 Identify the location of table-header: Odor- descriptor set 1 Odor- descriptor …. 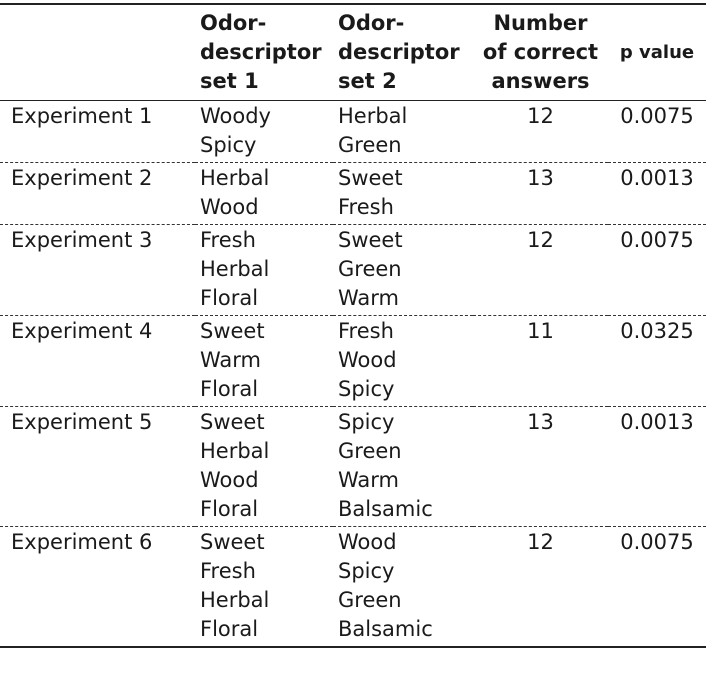
(353, 52).